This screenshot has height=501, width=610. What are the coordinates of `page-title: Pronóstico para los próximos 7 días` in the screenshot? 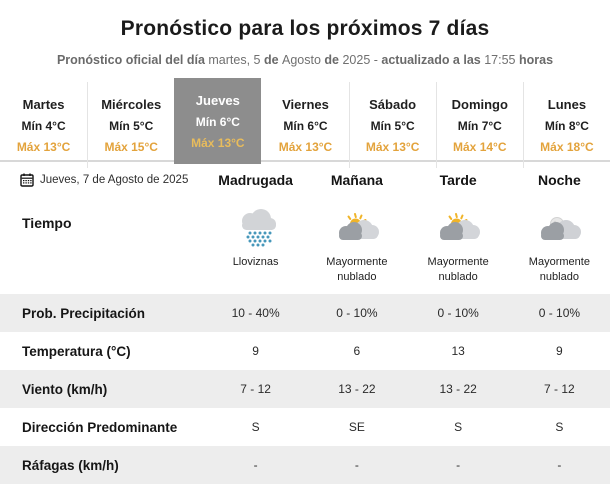 It's located at (305, 28).